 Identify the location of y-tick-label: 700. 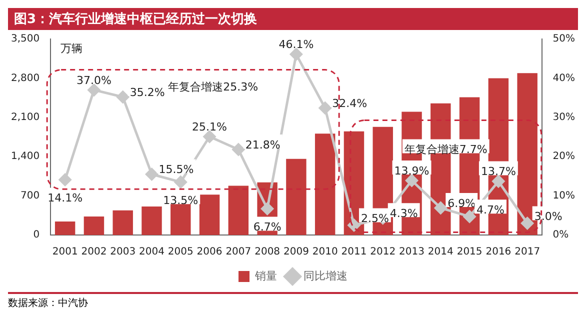
(30, 196).